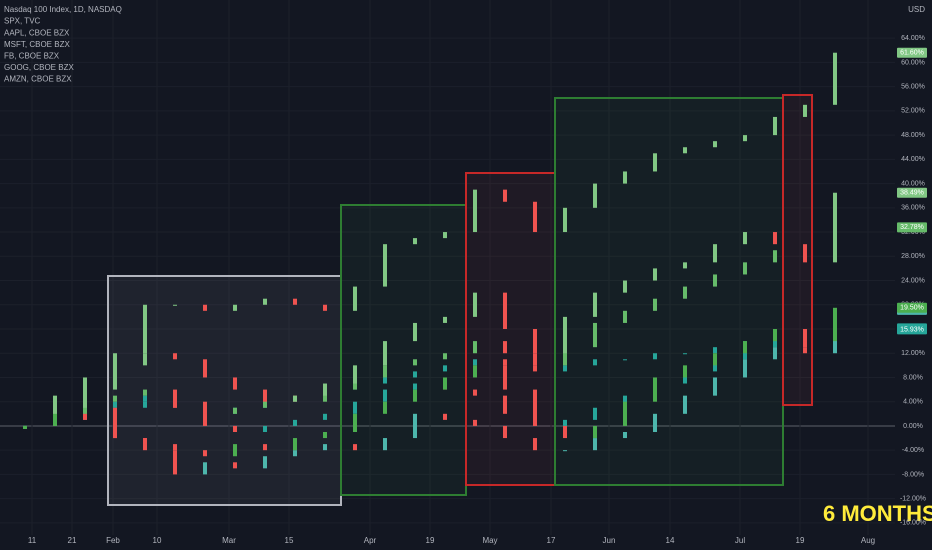 Image resolution: width=932 pixels, height=550 pixels. I want to click on y-tick-label: 0.00%, so click(913, 426).